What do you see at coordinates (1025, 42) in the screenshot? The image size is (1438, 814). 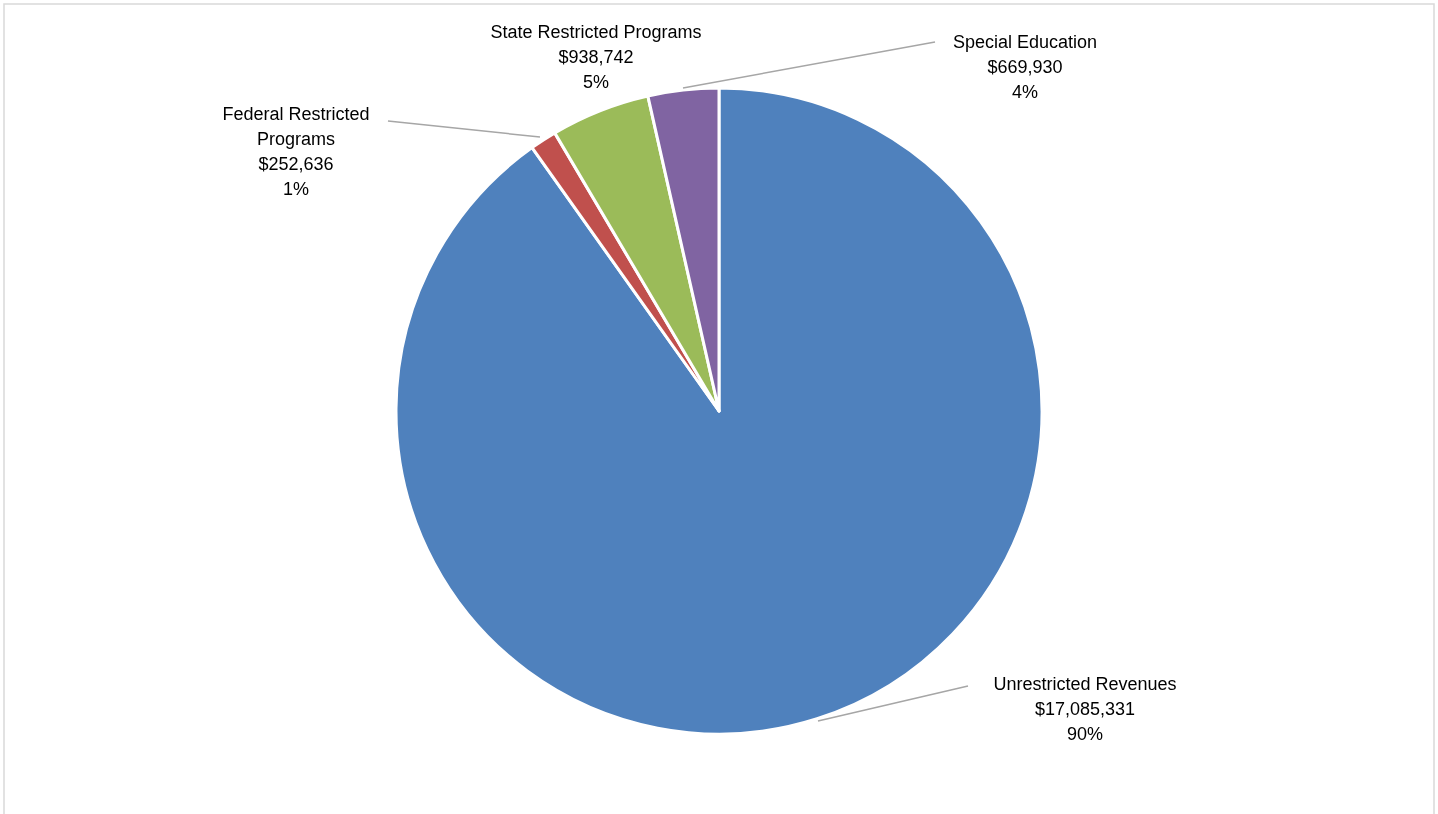 I see `slice-label: Special Education` at bounding box center [1025, 42].